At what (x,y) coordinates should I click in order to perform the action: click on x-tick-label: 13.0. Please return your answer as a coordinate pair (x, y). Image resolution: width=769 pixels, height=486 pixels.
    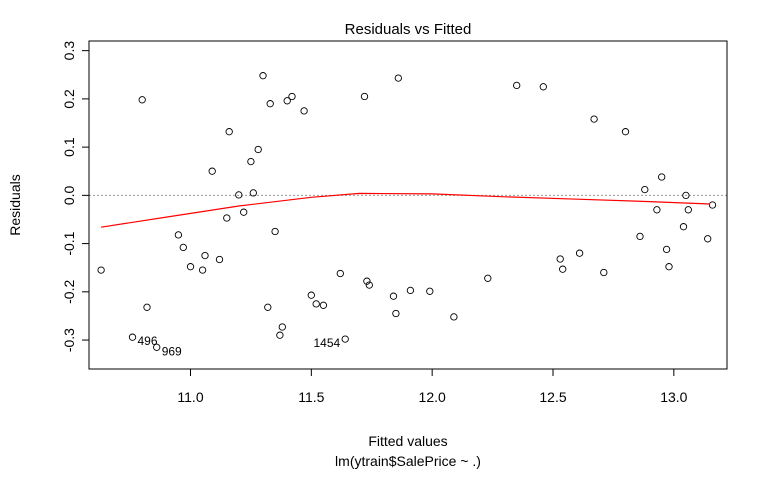
    Looking at the image, I should click on (673, 397).